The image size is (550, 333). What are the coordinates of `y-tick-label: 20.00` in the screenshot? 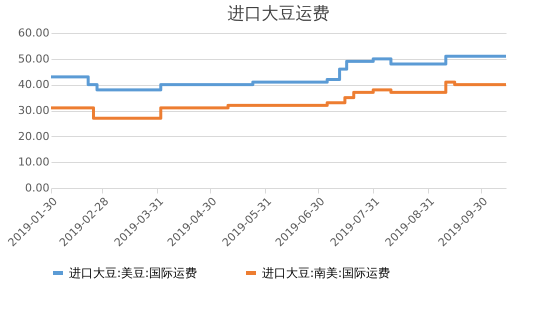 It's located at (34, 136).